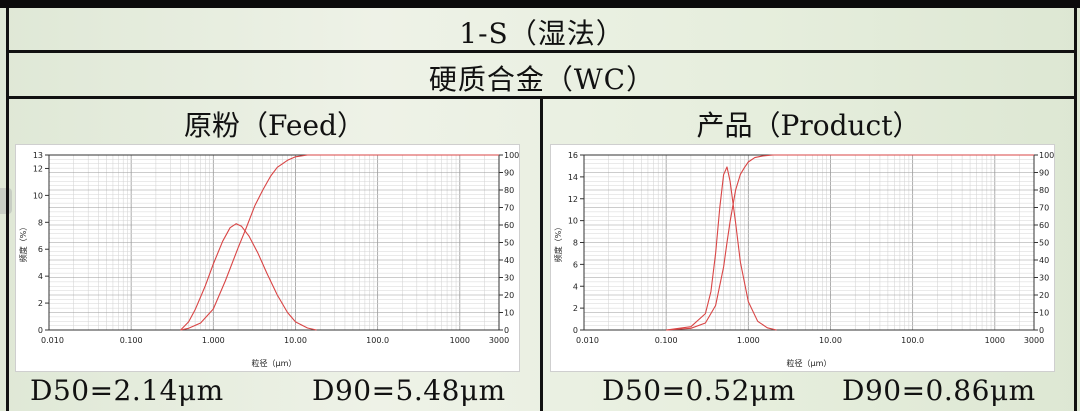 The height and width of the screenshot is (411, 1080). What do you see at coordinates (573, 155) in the screenshot?
I see `y-tick-label: 16` at bounding box center [573, 155].